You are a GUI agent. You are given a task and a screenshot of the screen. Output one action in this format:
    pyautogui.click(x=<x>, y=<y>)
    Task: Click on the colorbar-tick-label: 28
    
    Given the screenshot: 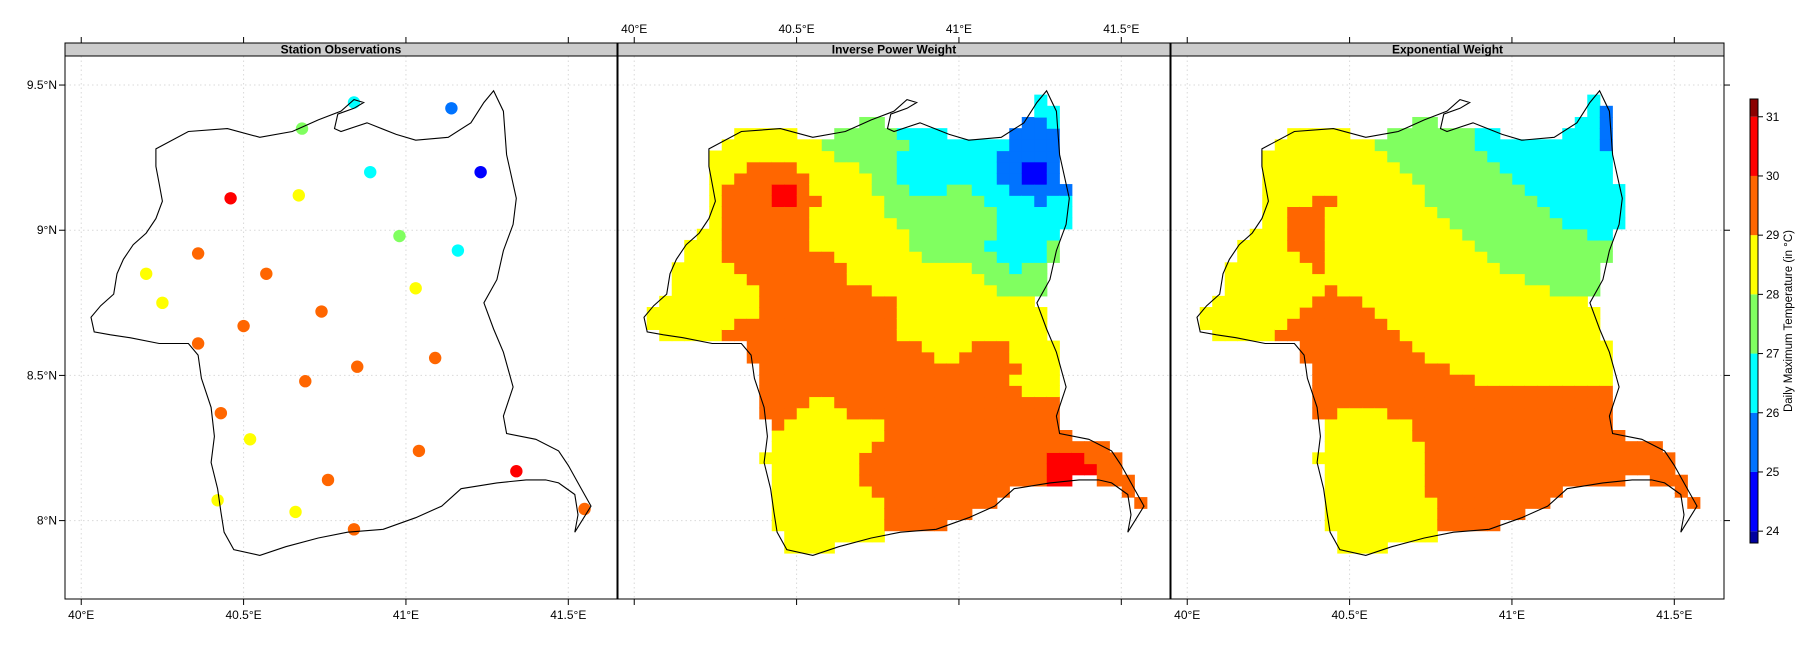 What is the action you would take?
    pyautogui.click(x=1773, y=294)
    